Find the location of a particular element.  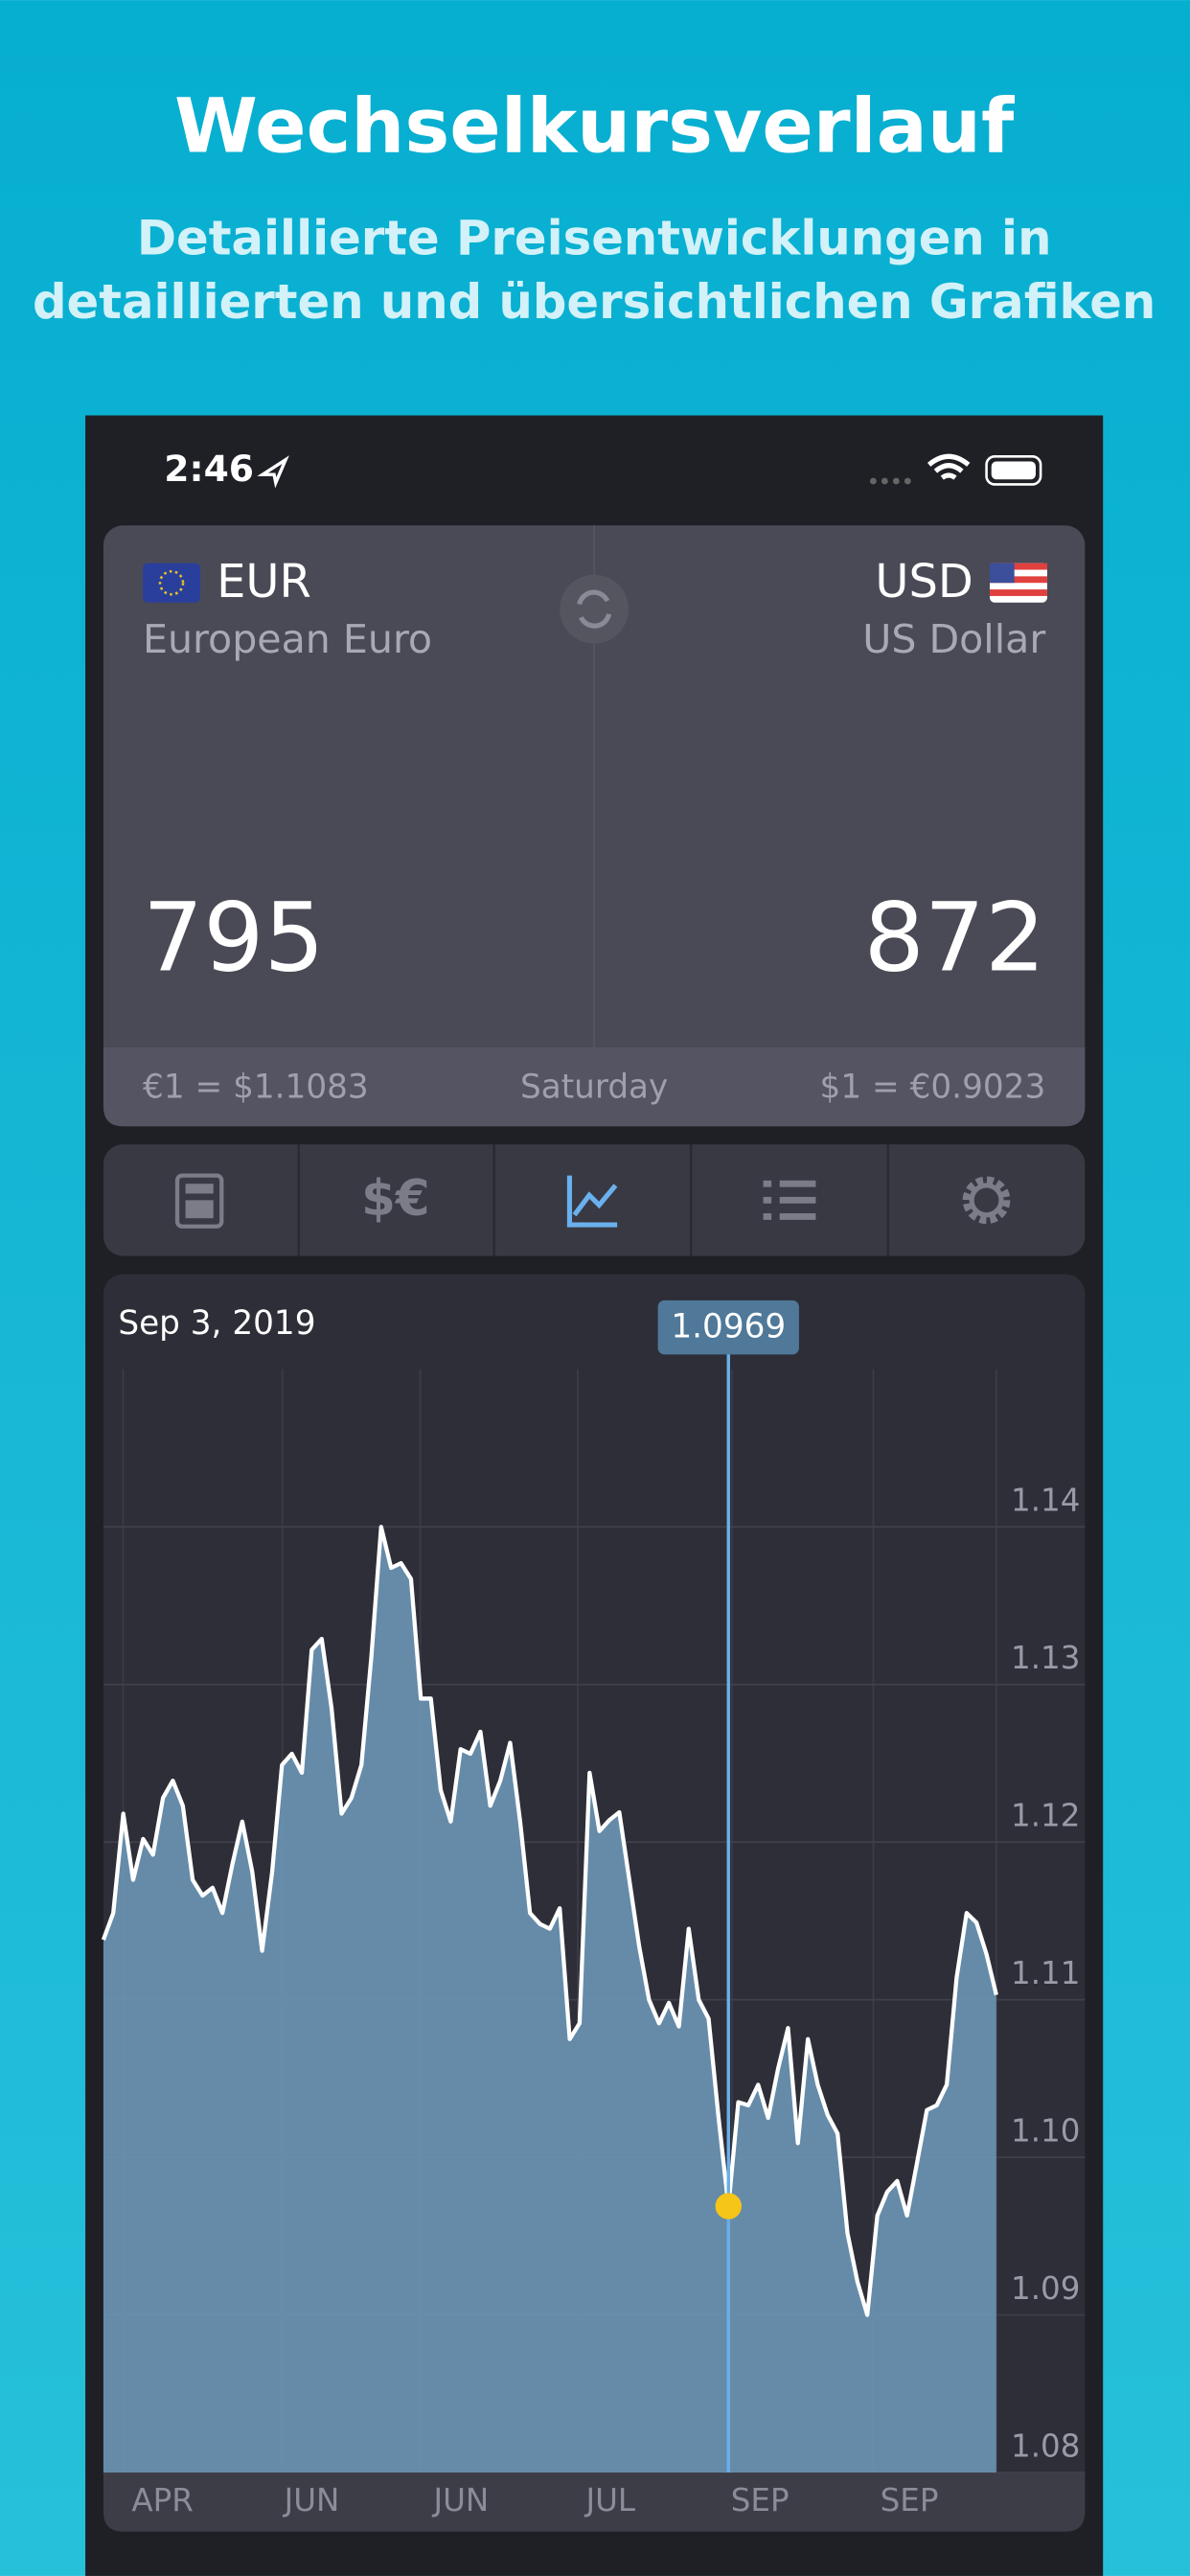

title: Wechselkursverlauf is located at coordinates (594, 126).